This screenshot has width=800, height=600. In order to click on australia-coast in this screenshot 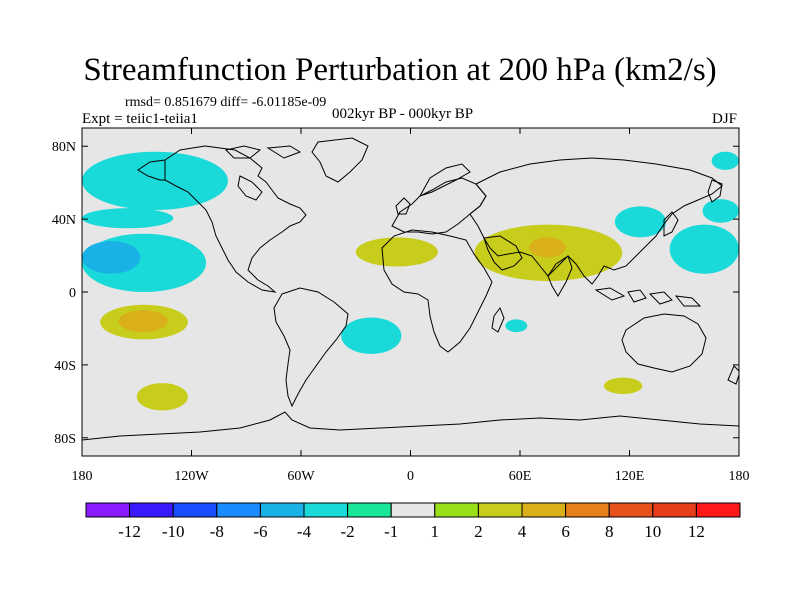, I will do `click(664, 343)`.